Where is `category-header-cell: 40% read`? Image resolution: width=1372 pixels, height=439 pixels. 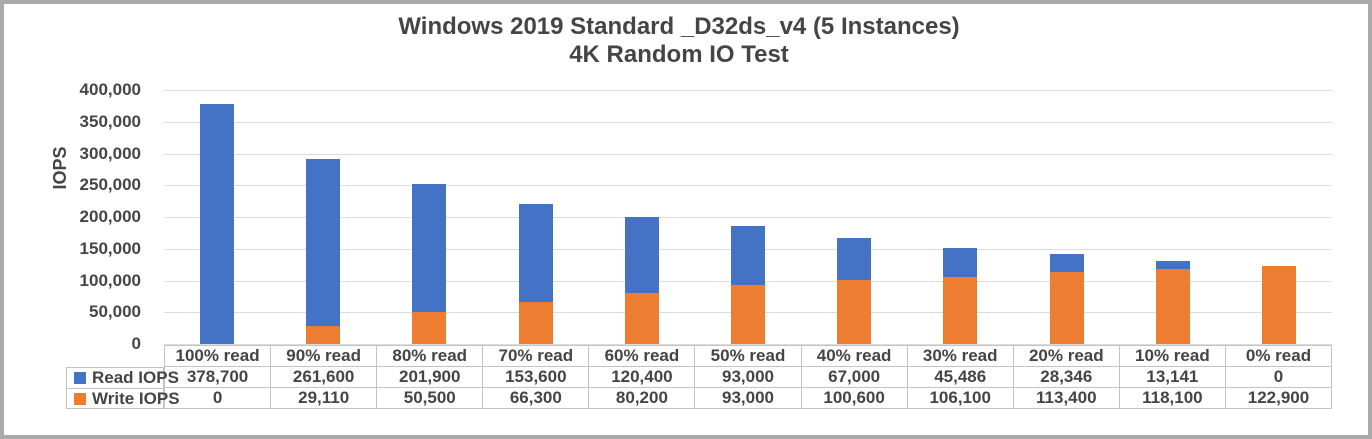 category-header-cell: 40% read is located at coordinates (855, 356).